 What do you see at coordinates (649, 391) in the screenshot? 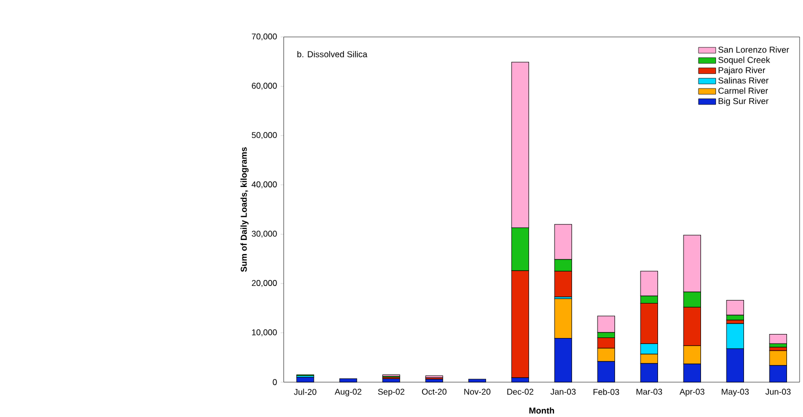
I see `x-tick-label: Mar-03` at bounding box center [649, 391].